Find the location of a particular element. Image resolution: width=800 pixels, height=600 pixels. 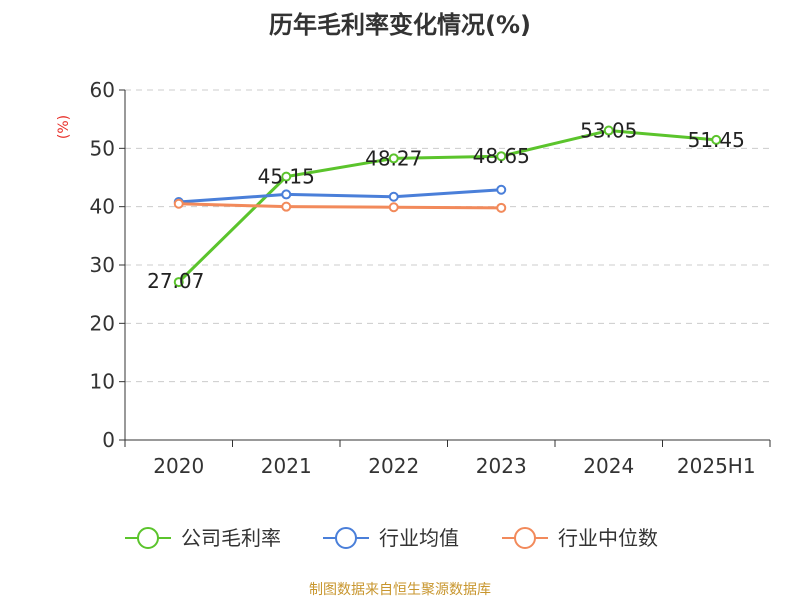

y-tick-label: 40 is located at coordinates (102, 207).